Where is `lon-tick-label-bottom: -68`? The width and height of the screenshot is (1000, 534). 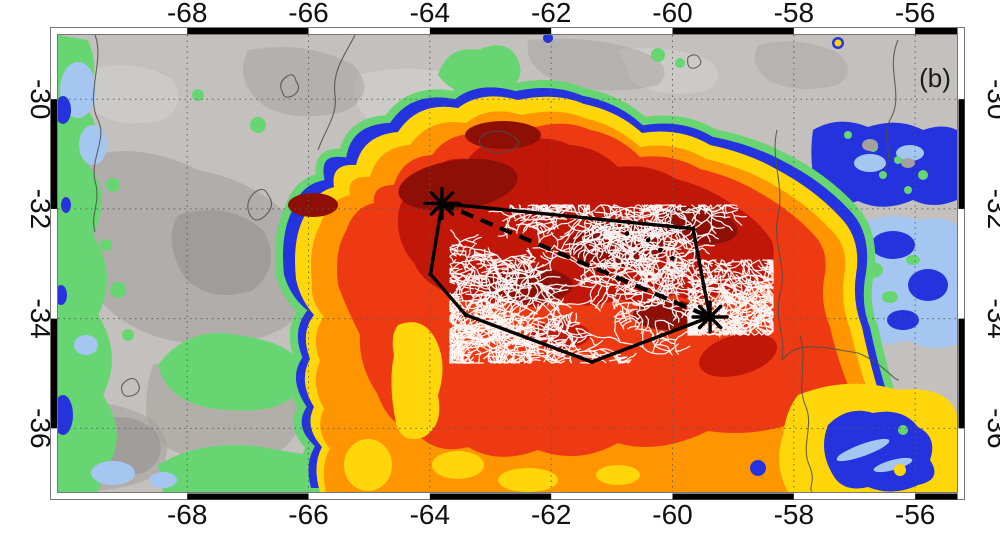 lon-tick-label-bottom: -68 is located at coordinates (187, 514).